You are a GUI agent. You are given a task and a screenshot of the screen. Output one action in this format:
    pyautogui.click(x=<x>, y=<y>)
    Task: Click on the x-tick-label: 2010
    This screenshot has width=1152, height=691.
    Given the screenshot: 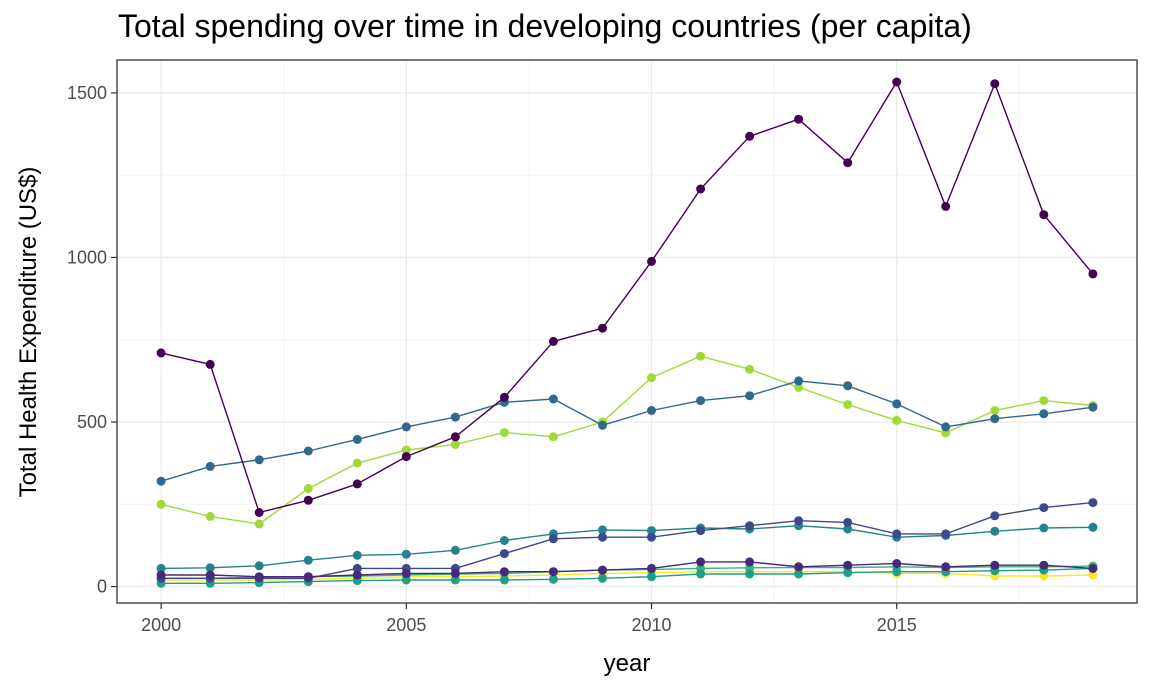 What is the action you would take?
    pyautogui.click(x=651, y=625)
    